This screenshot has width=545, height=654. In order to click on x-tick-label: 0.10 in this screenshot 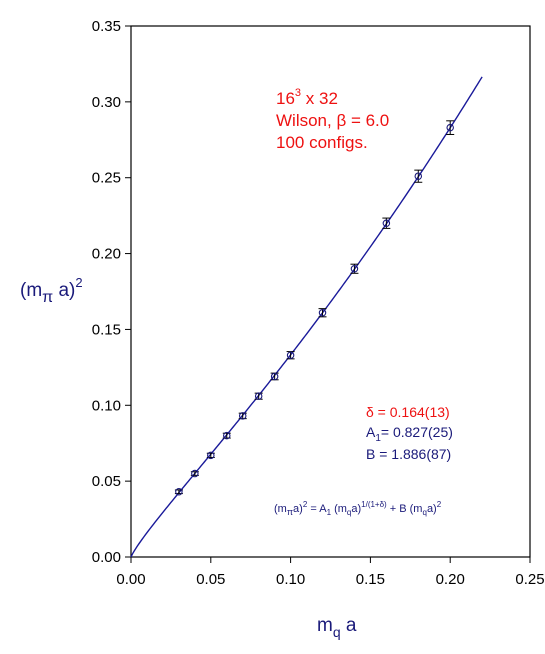, I will do `click(290, 579)`.